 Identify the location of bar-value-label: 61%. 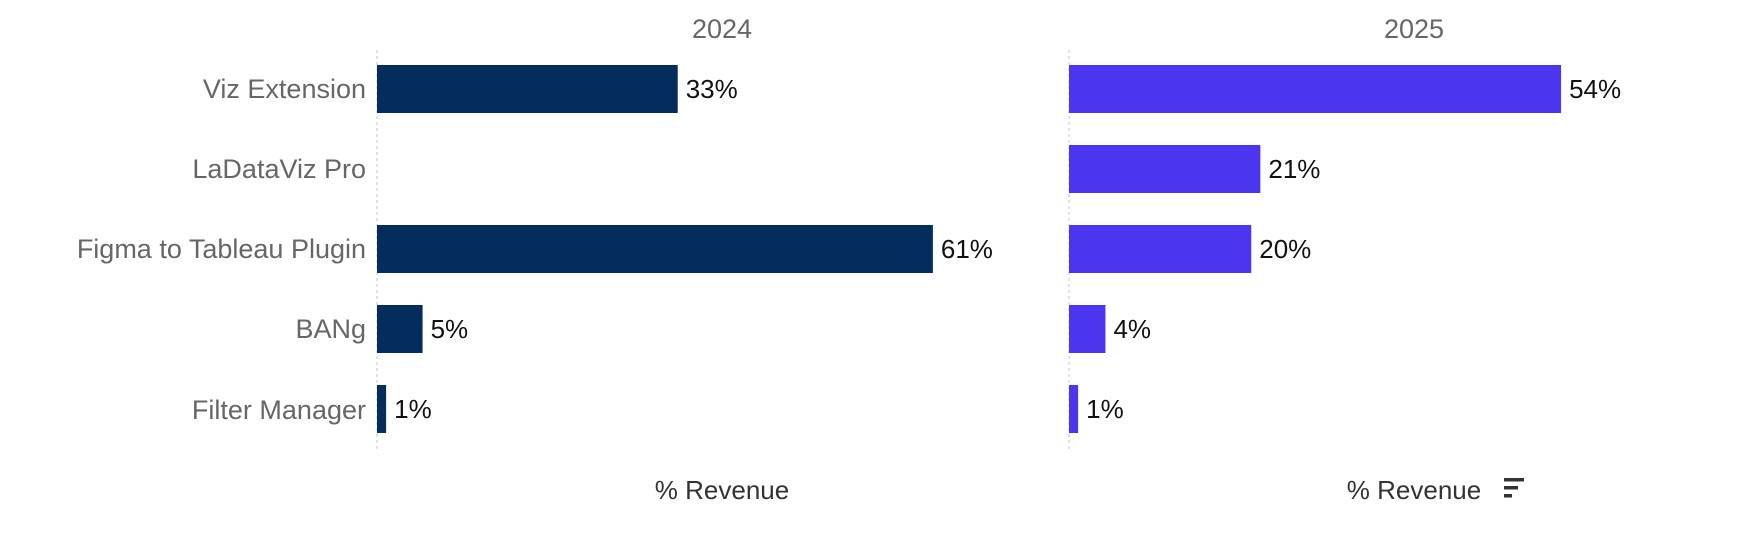
(967, 249).